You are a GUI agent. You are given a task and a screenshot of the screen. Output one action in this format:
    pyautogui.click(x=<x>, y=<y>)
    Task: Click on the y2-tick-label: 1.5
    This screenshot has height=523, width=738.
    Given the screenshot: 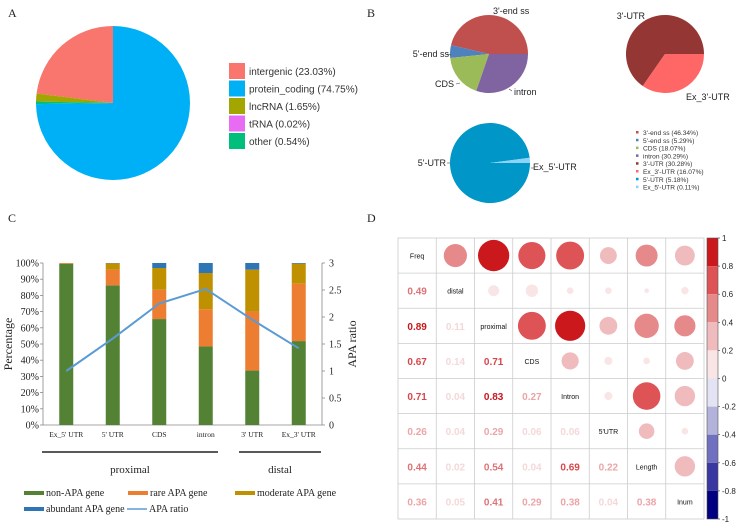 What is the action you would take?
    pyautogui.click(x=335, y=345)
    